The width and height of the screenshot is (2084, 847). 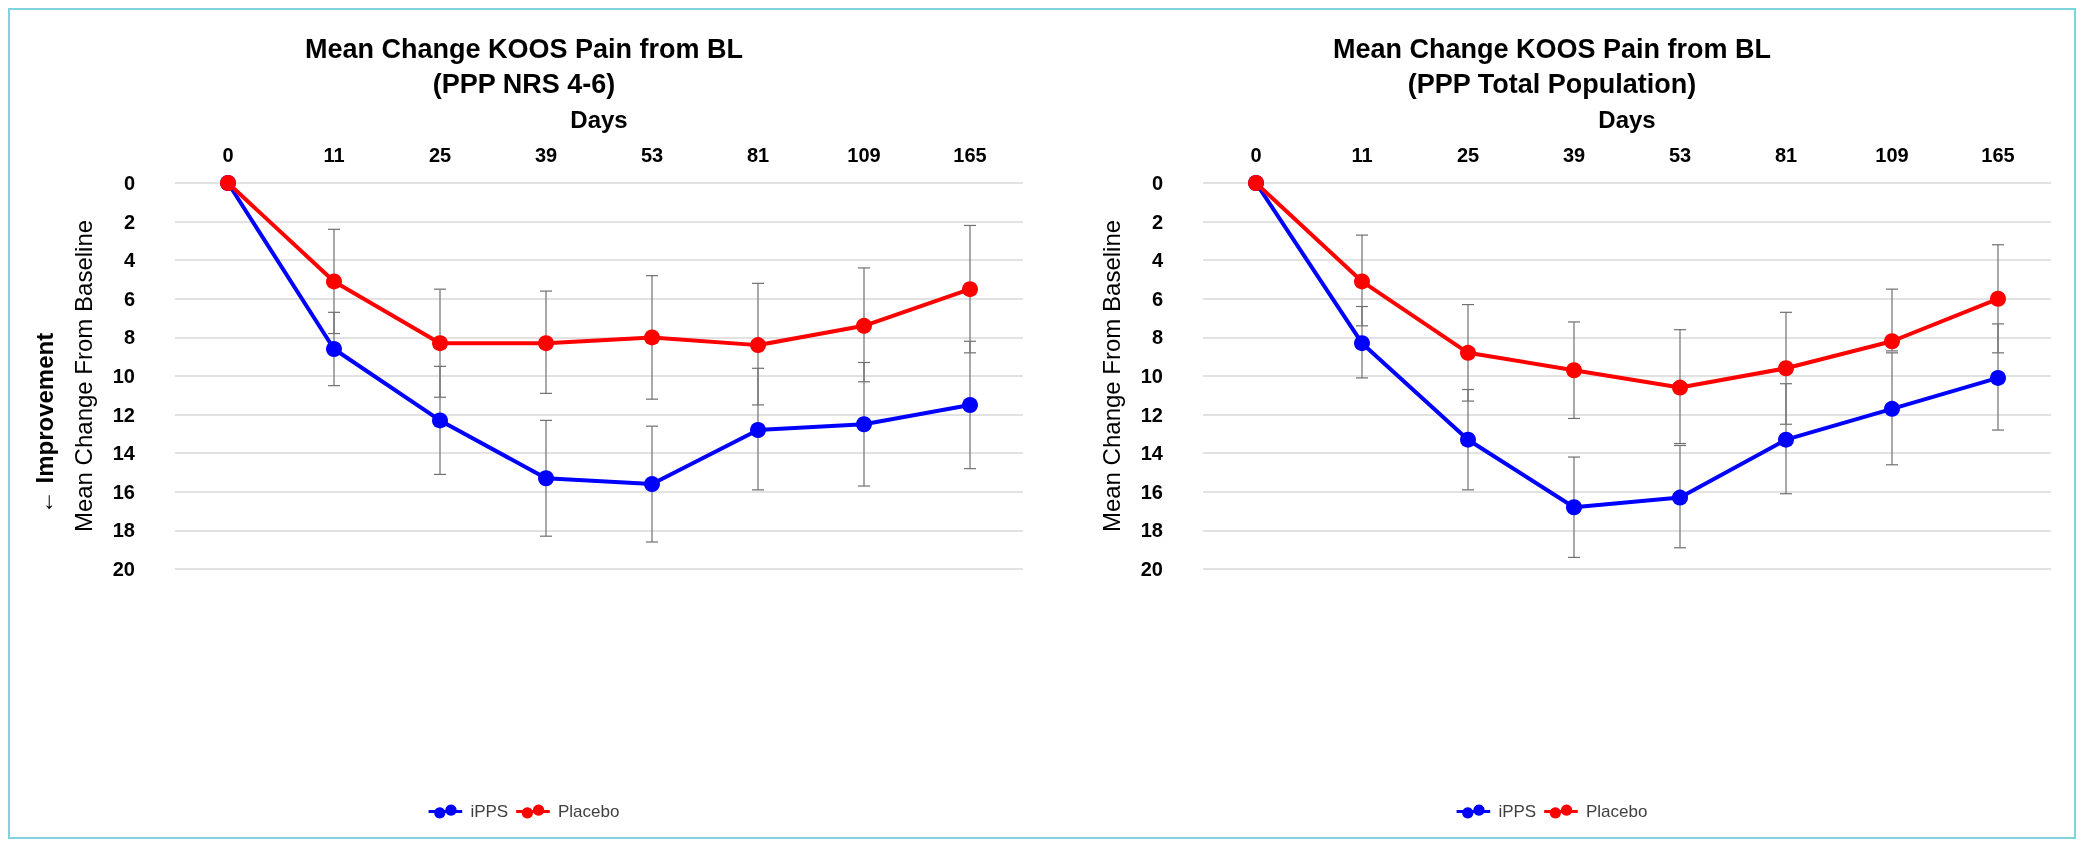 What do you see at coordinates (44, 423) in the screenshot?
I see `text: ← Improvement` at bounding box center [44, 423].